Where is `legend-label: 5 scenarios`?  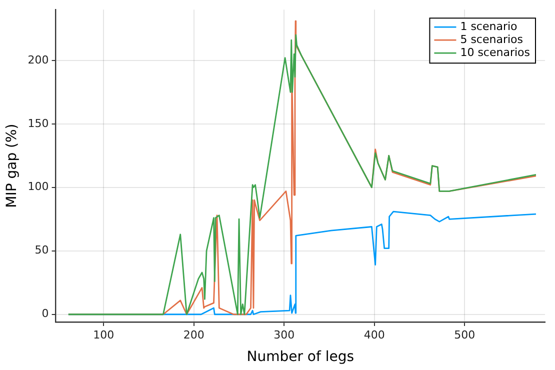
legend-label: 5 scenarios is located at coordinates (492, 39).